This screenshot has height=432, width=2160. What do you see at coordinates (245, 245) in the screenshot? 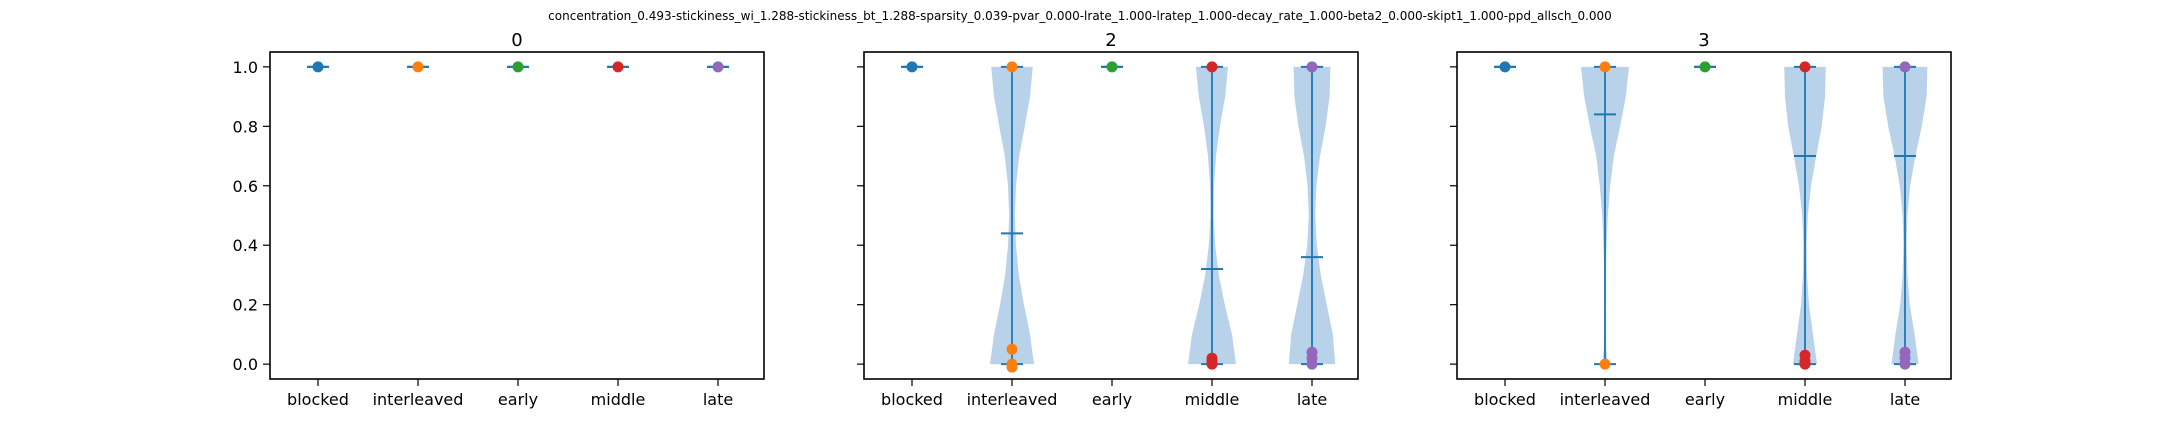
I see `y-tick-label: 0.4` at bounding box center [245, 245].